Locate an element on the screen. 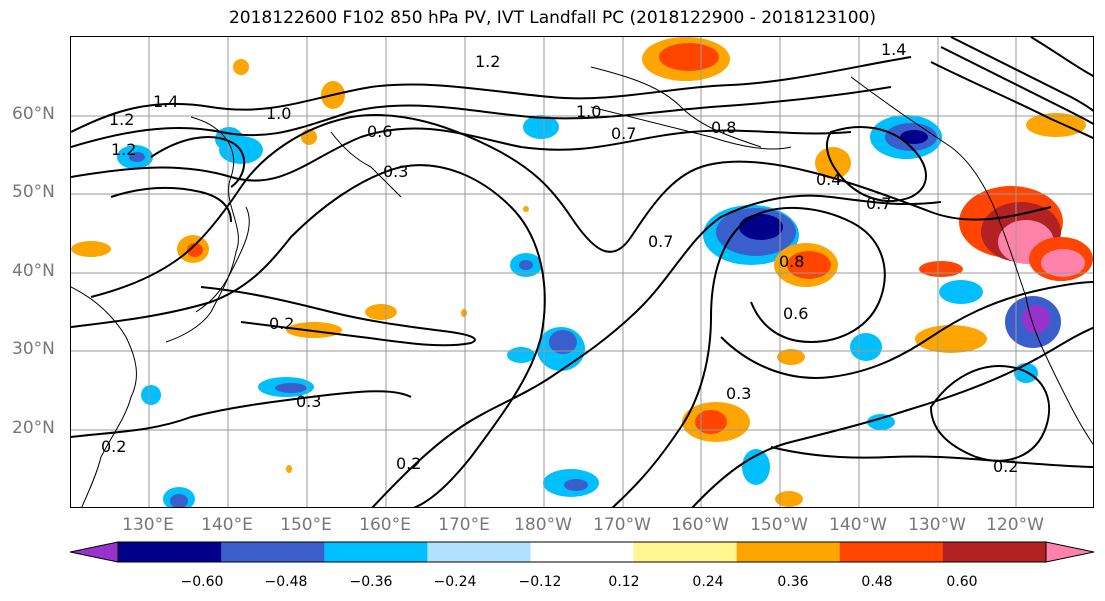 This screenshot has width=1105, height=601. colorbar-extend-low is located at coordinates (94, 552).